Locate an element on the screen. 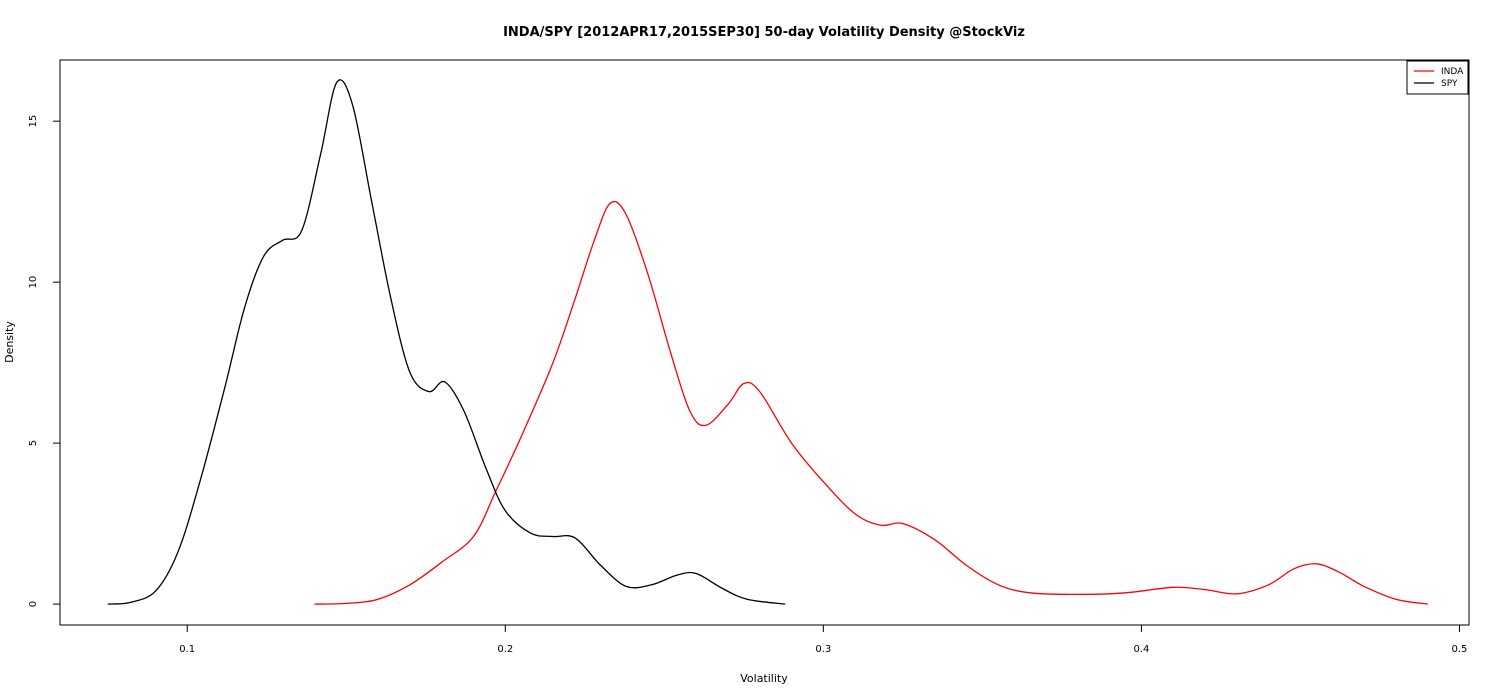 Image resolution: width=1500 pixels, height=700 pixels. y-tick-label: 0 is located at coordinates (33, 604).